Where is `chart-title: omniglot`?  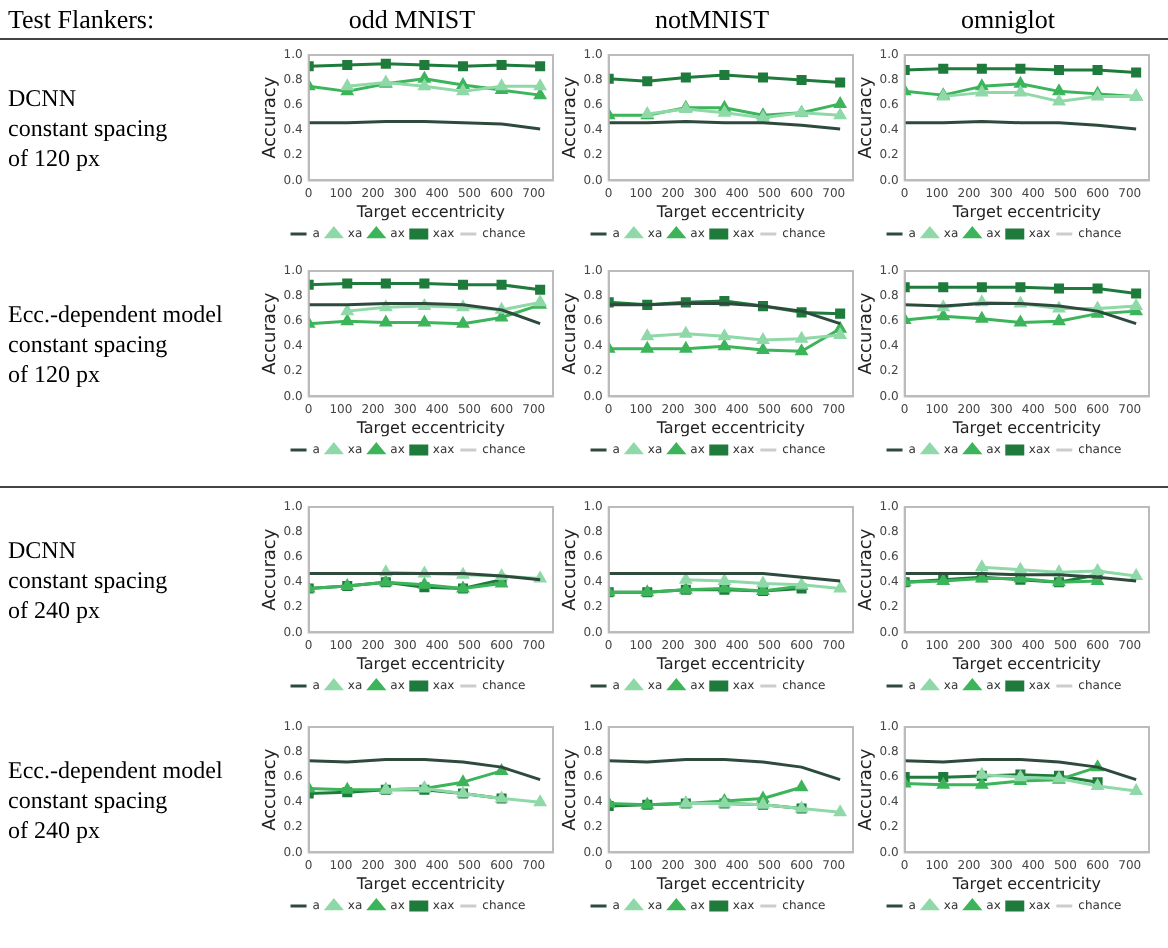 chart-title: omniglot is located at coordinates (1008, 20).